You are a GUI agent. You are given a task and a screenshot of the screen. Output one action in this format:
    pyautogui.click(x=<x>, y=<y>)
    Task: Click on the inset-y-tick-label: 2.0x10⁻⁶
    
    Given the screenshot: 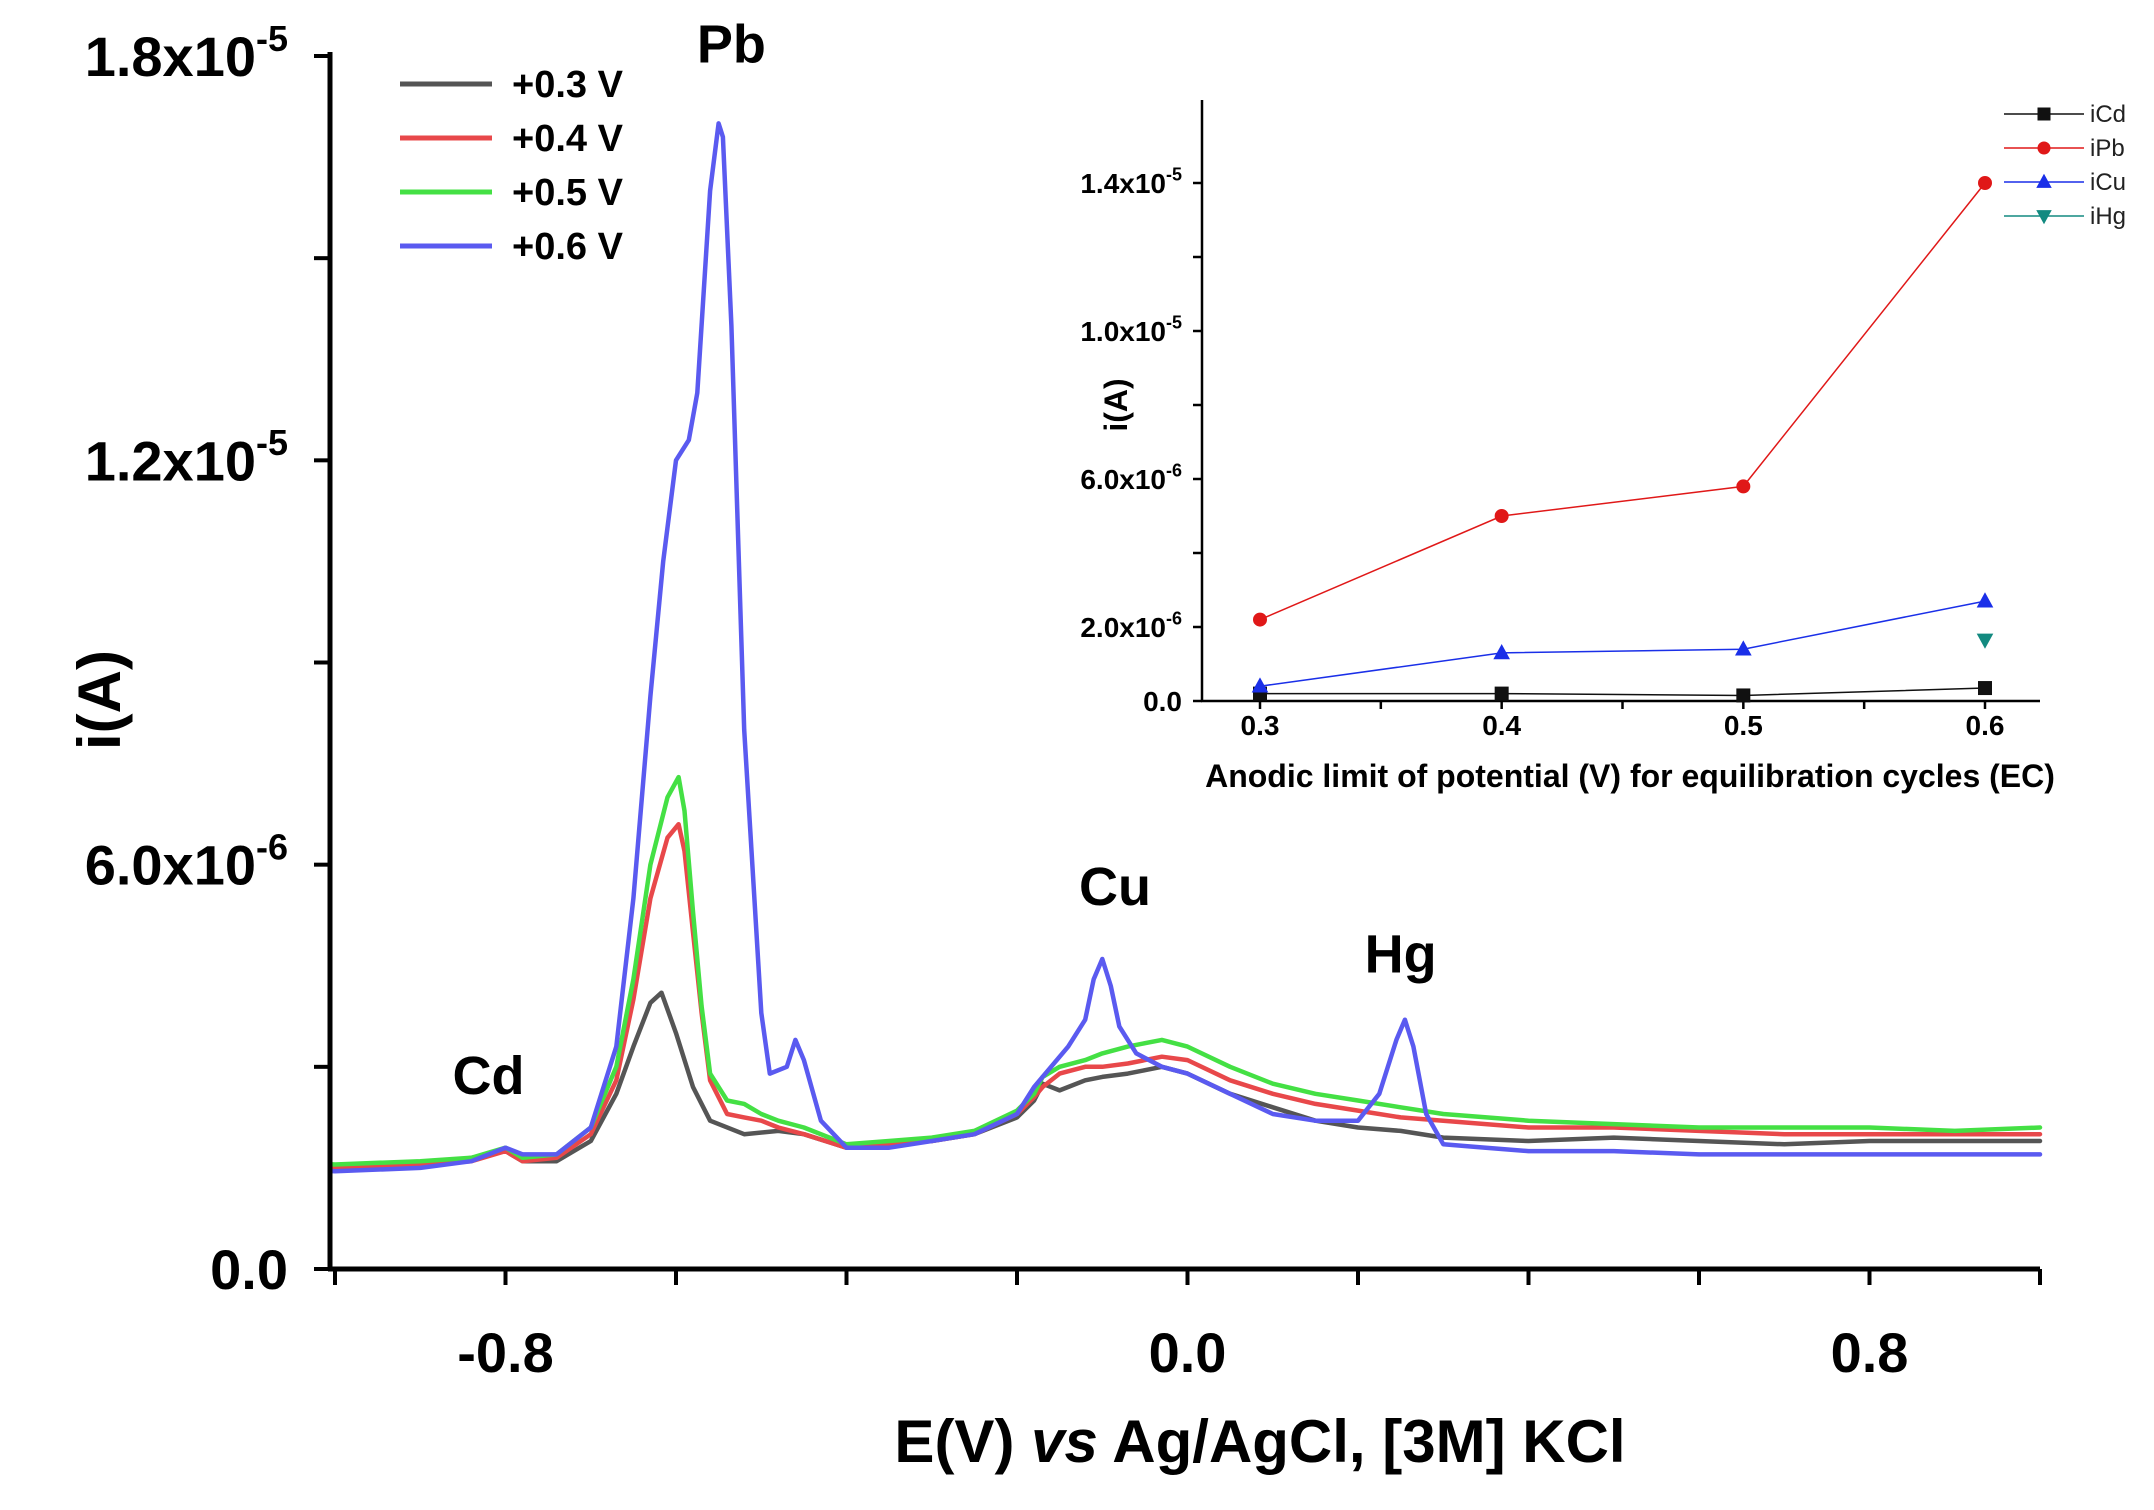 What is the action you would take?
    pyautogui.click(x=1131, y=625)
    